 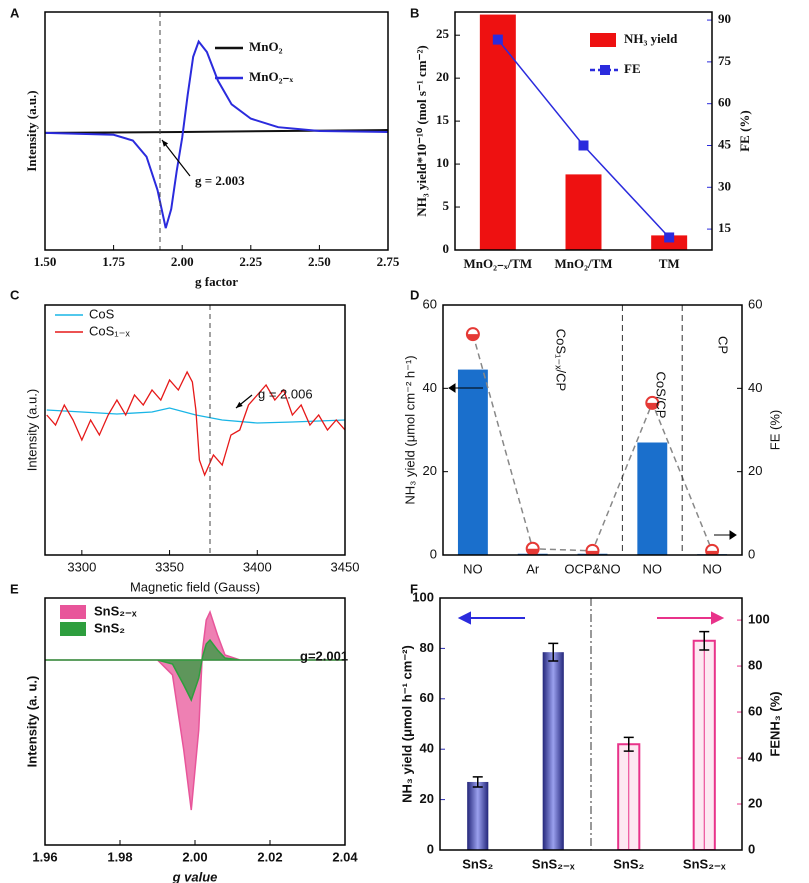 I want to click on x-tick-label: 2.50, so click(x=319, y=261).